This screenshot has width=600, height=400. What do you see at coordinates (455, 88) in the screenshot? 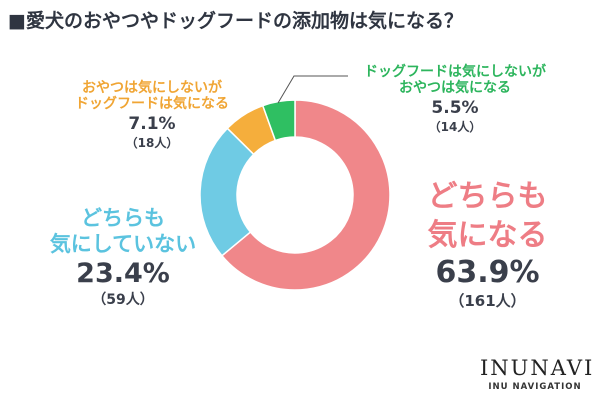
I see `slice-label-line: おやつは気になる` at bounding box center [455, 88].